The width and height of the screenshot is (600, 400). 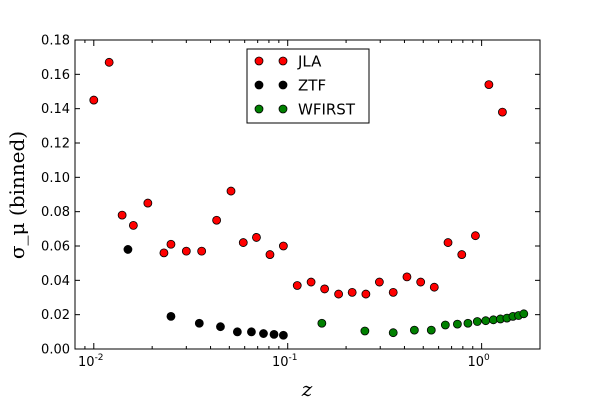 I want to click on legend-box, so click(x=308, y=86).